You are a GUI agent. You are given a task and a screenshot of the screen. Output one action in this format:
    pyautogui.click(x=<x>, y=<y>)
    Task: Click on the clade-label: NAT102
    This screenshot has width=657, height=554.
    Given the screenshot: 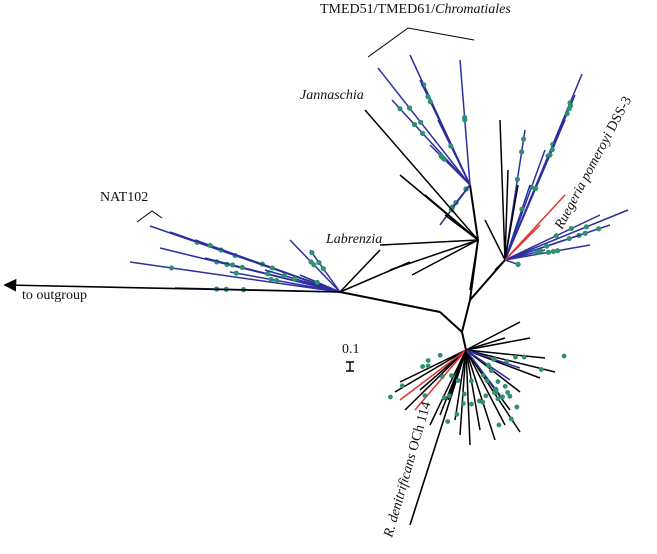 What is the action you would take?
    pyautogui.click(x=124, y=197)
    